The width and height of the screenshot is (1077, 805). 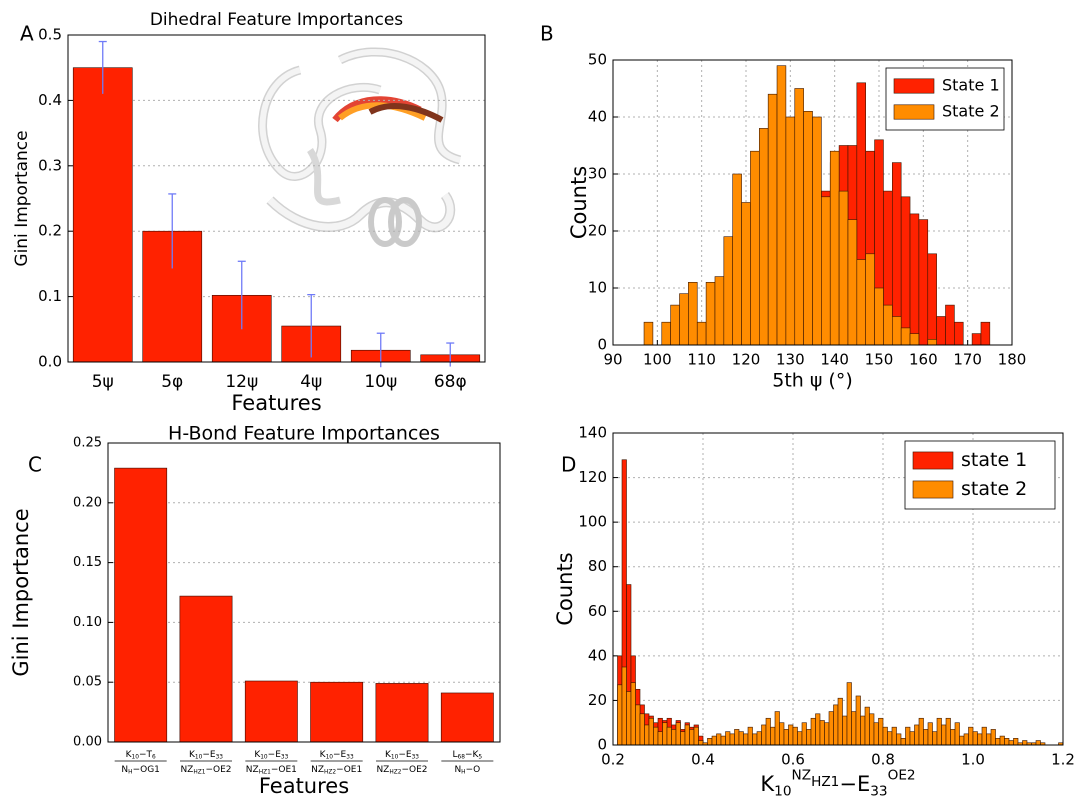 What do you see at coordinates (971, 111) in the screenshot?
I see `legend-label: State 2` at bounding box center [971, 111].